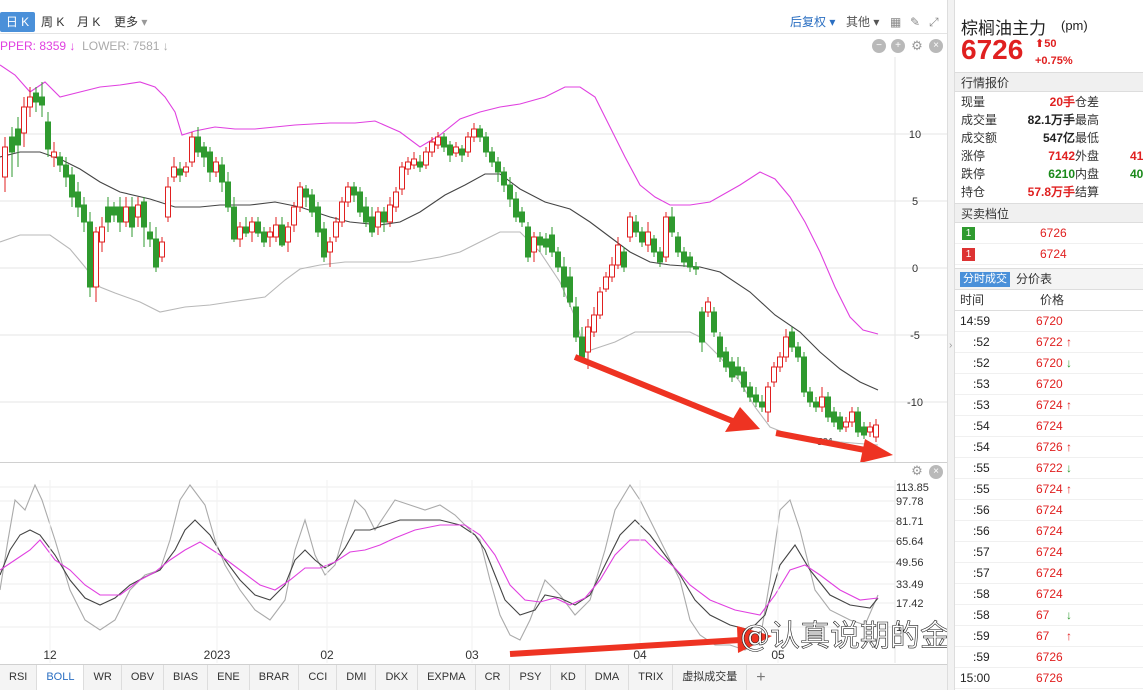 This screenshot has height=690, width=1143. What do you see at coordinates (985, 279) in the screenshot?
I see `tab-tick-trades: 分时成交` at bounding box center [985, 279].